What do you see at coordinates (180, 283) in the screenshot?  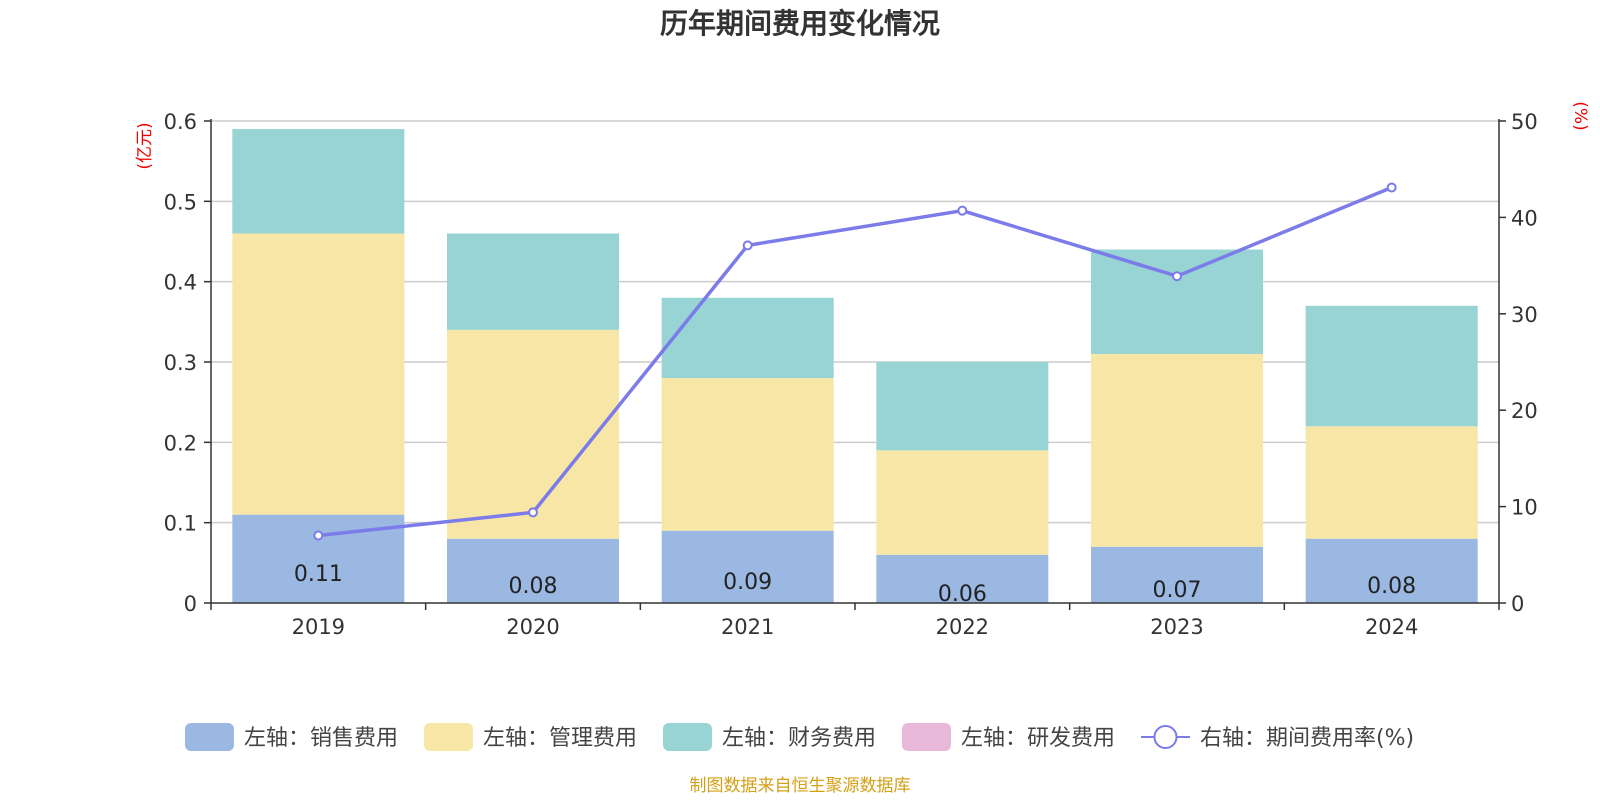 I see `left-tick-label: 0.4` at bounding box center [180, 283].